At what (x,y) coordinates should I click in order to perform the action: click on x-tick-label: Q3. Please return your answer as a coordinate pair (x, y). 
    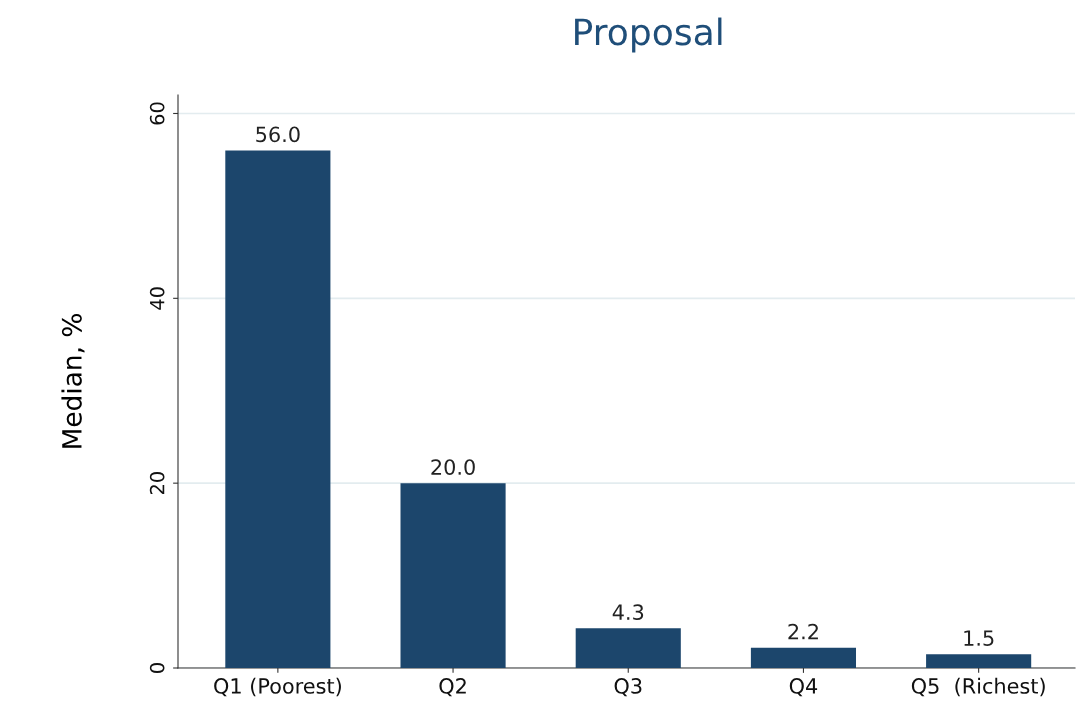
    Looking at the image, I should click on (628, 687).